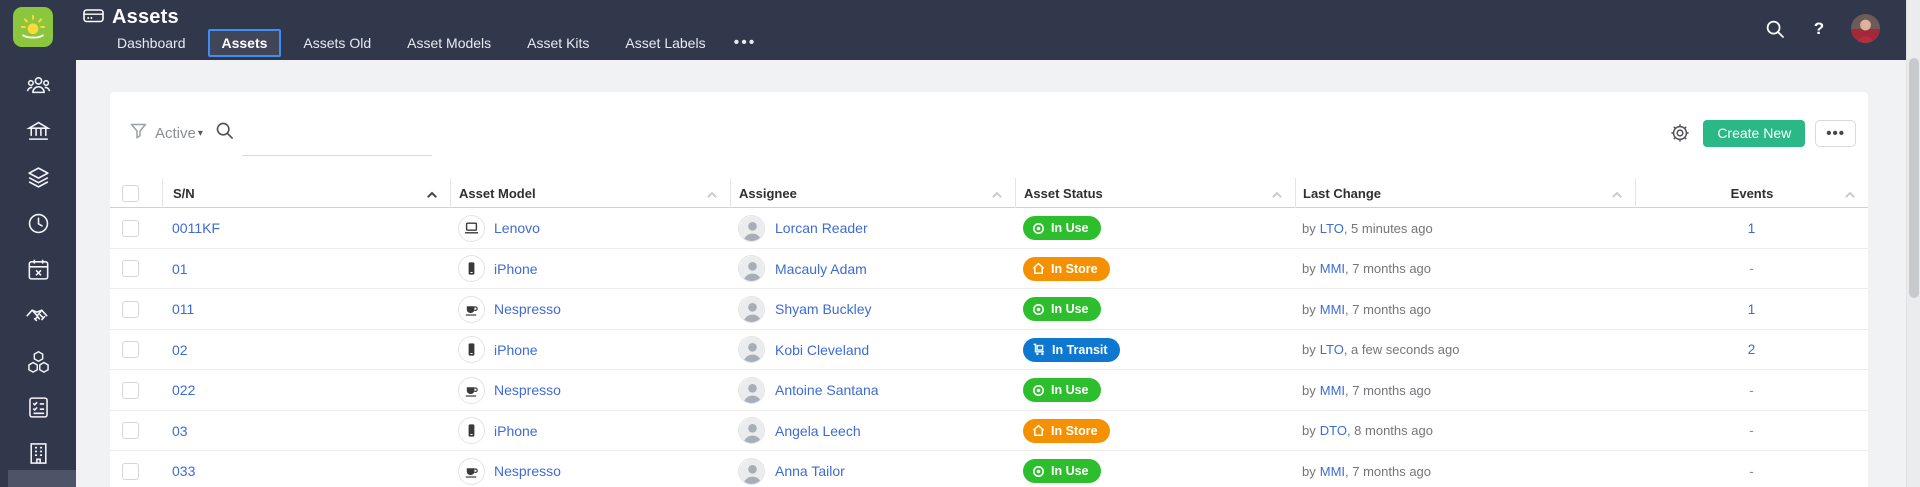  What do you see at coordinates (821, 228) in the screenshot?
I see `assignee-link: Lorcan Reader` at bounding box center [821, 228].